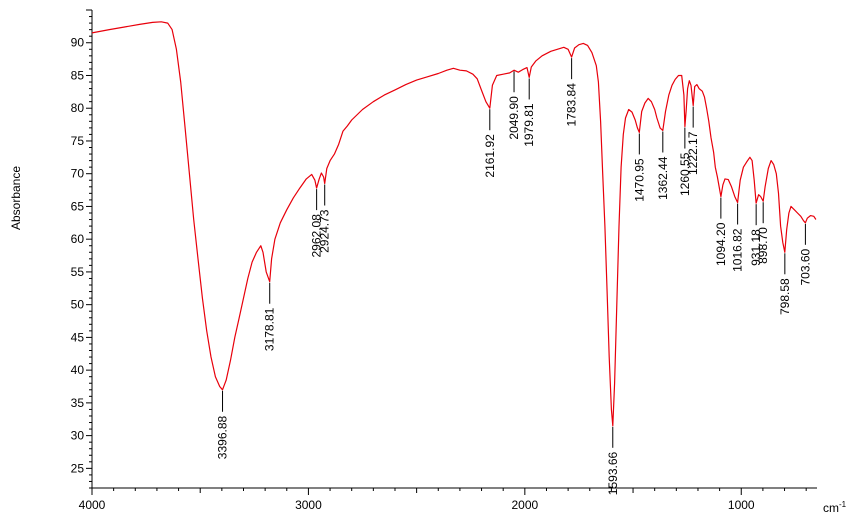 The image size is (851, 514). What do you see at coordinates (78, 75) in the screenshot?
I see `y-tick-label: 85` at bounding box center [78, 75].